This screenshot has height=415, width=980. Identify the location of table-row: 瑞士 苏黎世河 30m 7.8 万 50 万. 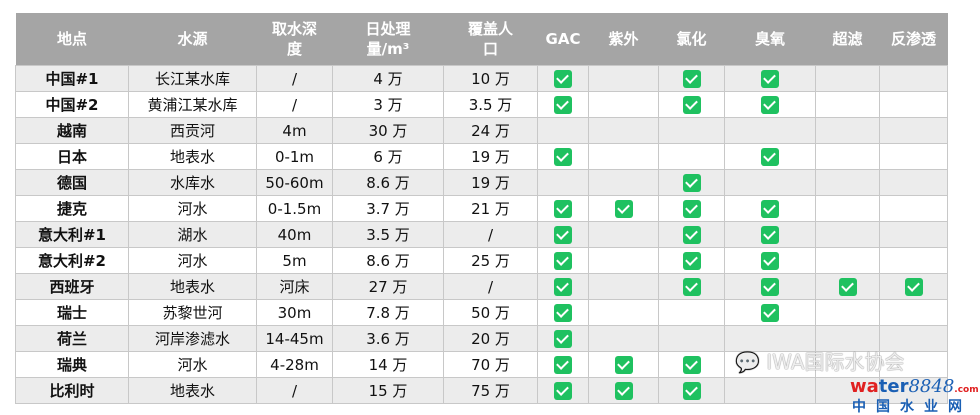
(481, 312).